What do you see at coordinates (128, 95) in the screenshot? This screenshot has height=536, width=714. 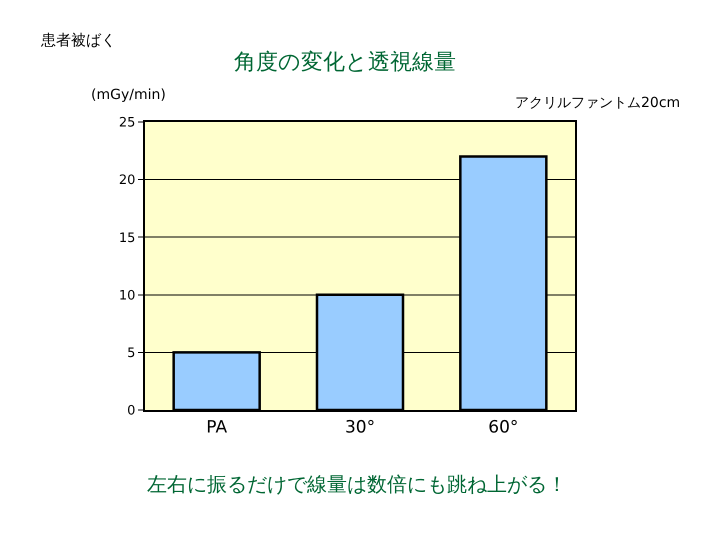 I see `y-axis-title: (mGy/min)` at bounding box center [128, 95].